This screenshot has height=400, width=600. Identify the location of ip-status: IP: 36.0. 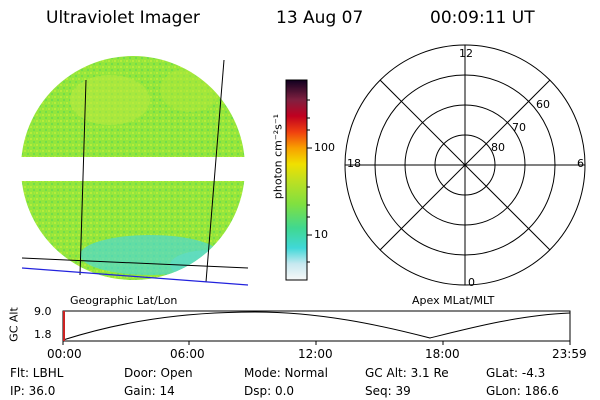
(33, 391).